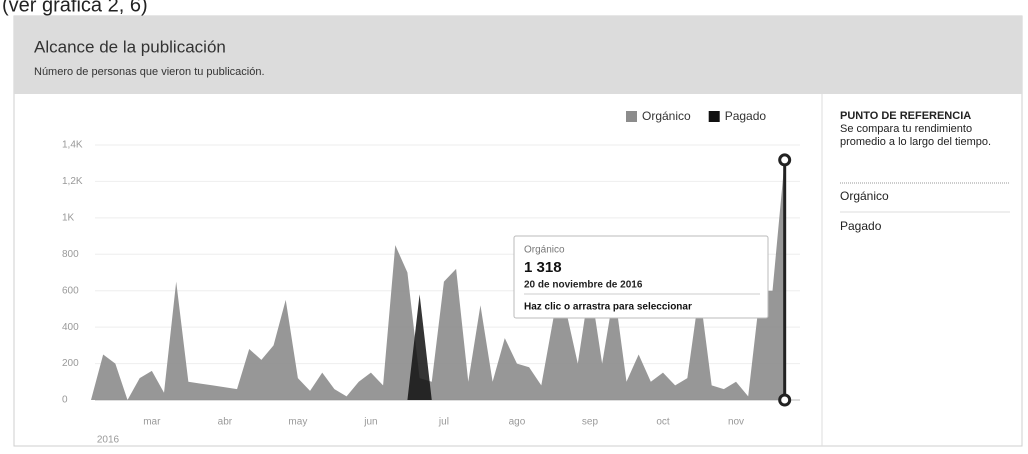 The image size is (1028, 454). What do you see at coordinates (130, 46) in the screenshot?
I see `chart-title: Alcance de la publicación` at bounding box center [130, 46].